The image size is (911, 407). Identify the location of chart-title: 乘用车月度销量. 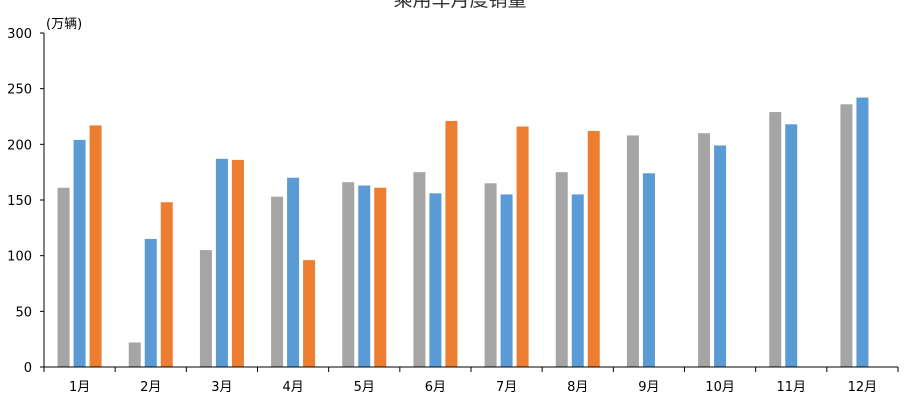
(459, 5).